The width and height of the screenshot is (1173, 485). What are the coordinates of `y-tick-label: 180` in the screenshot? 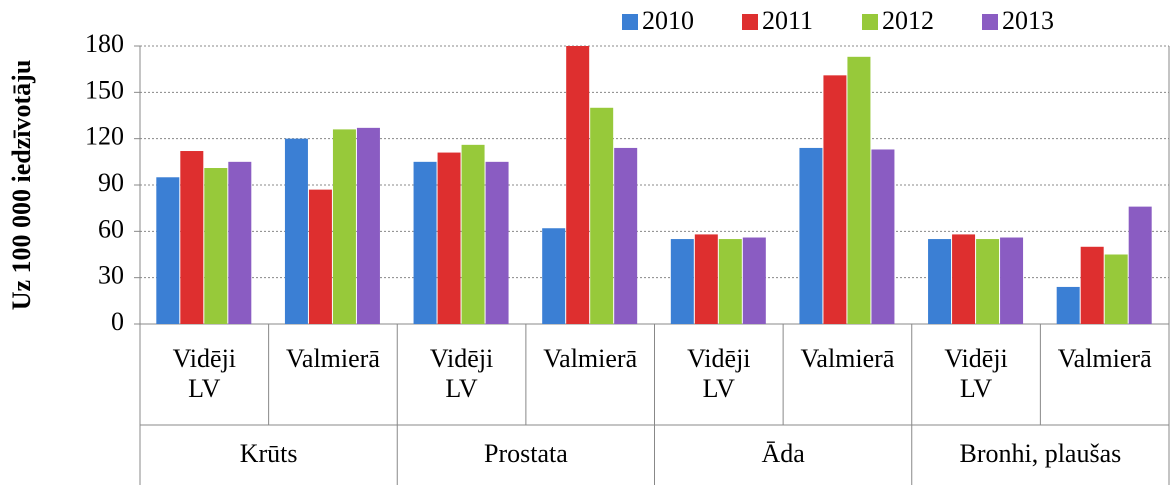 It's located at (104, 43).